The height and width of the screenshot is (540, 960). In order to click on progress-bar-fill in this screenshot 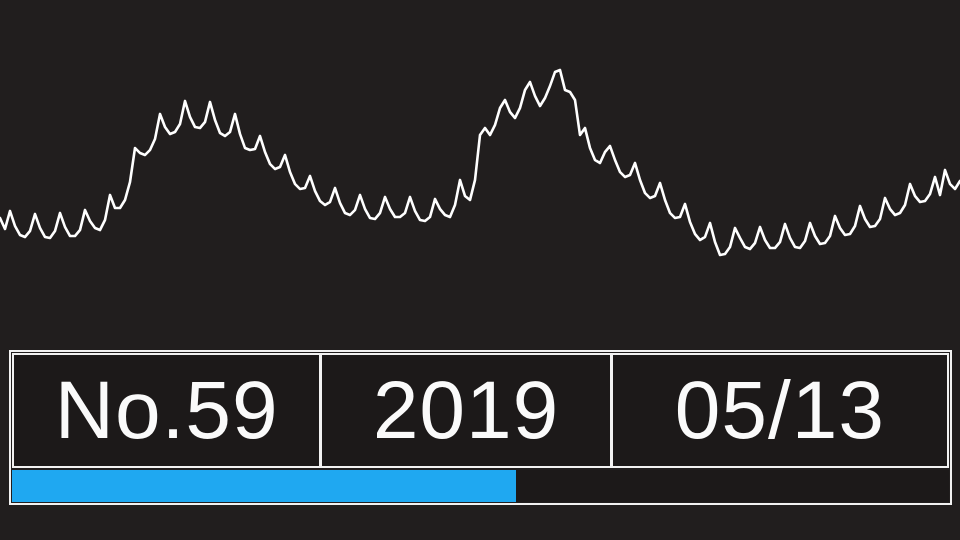, I will do `click(264, 486)`.